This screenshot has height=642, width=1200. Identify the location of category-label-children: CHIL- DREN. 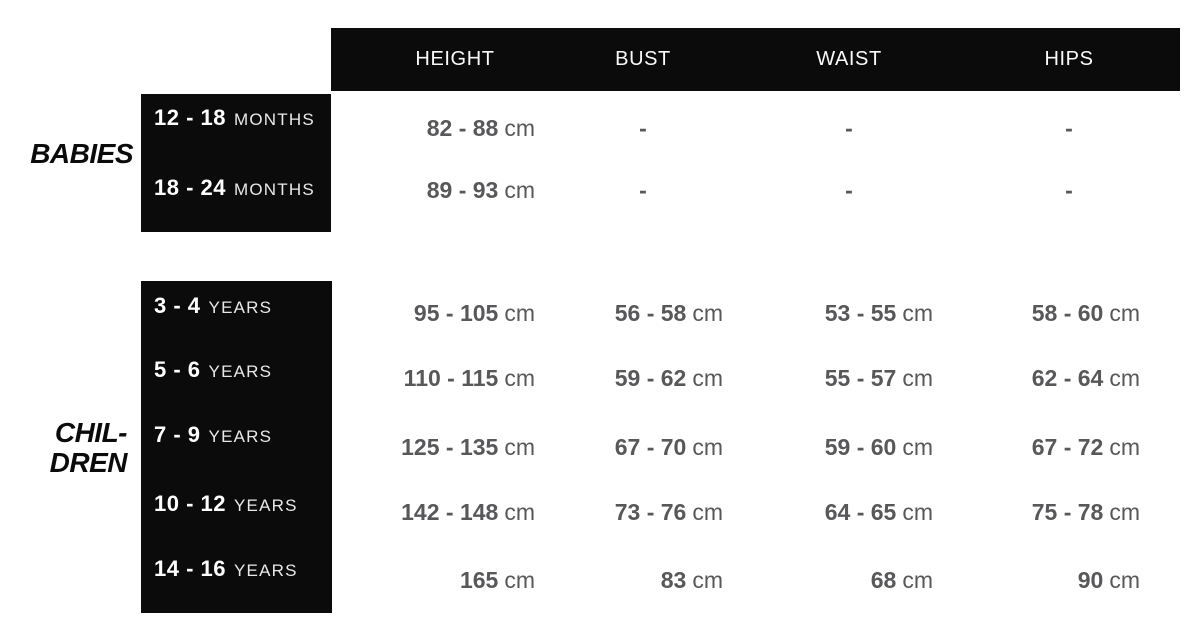
(64, 447).